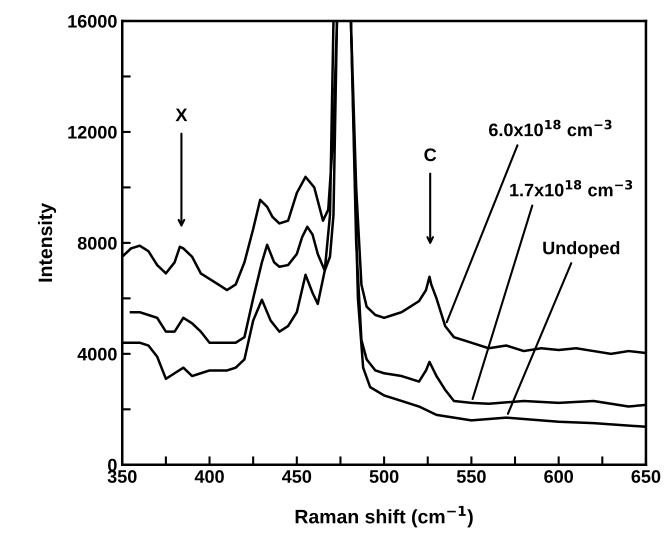 This screenshot has height=552, width=668. What do you see at coordinates (182, 115) in the screenshot?
I see `annotation: X` at bounding box center [182, 115].